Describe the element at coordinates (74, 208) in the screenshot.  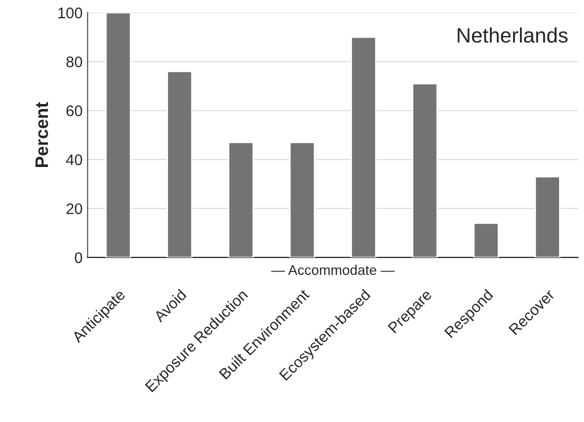
I see `y-tick-label: 20` at that location.